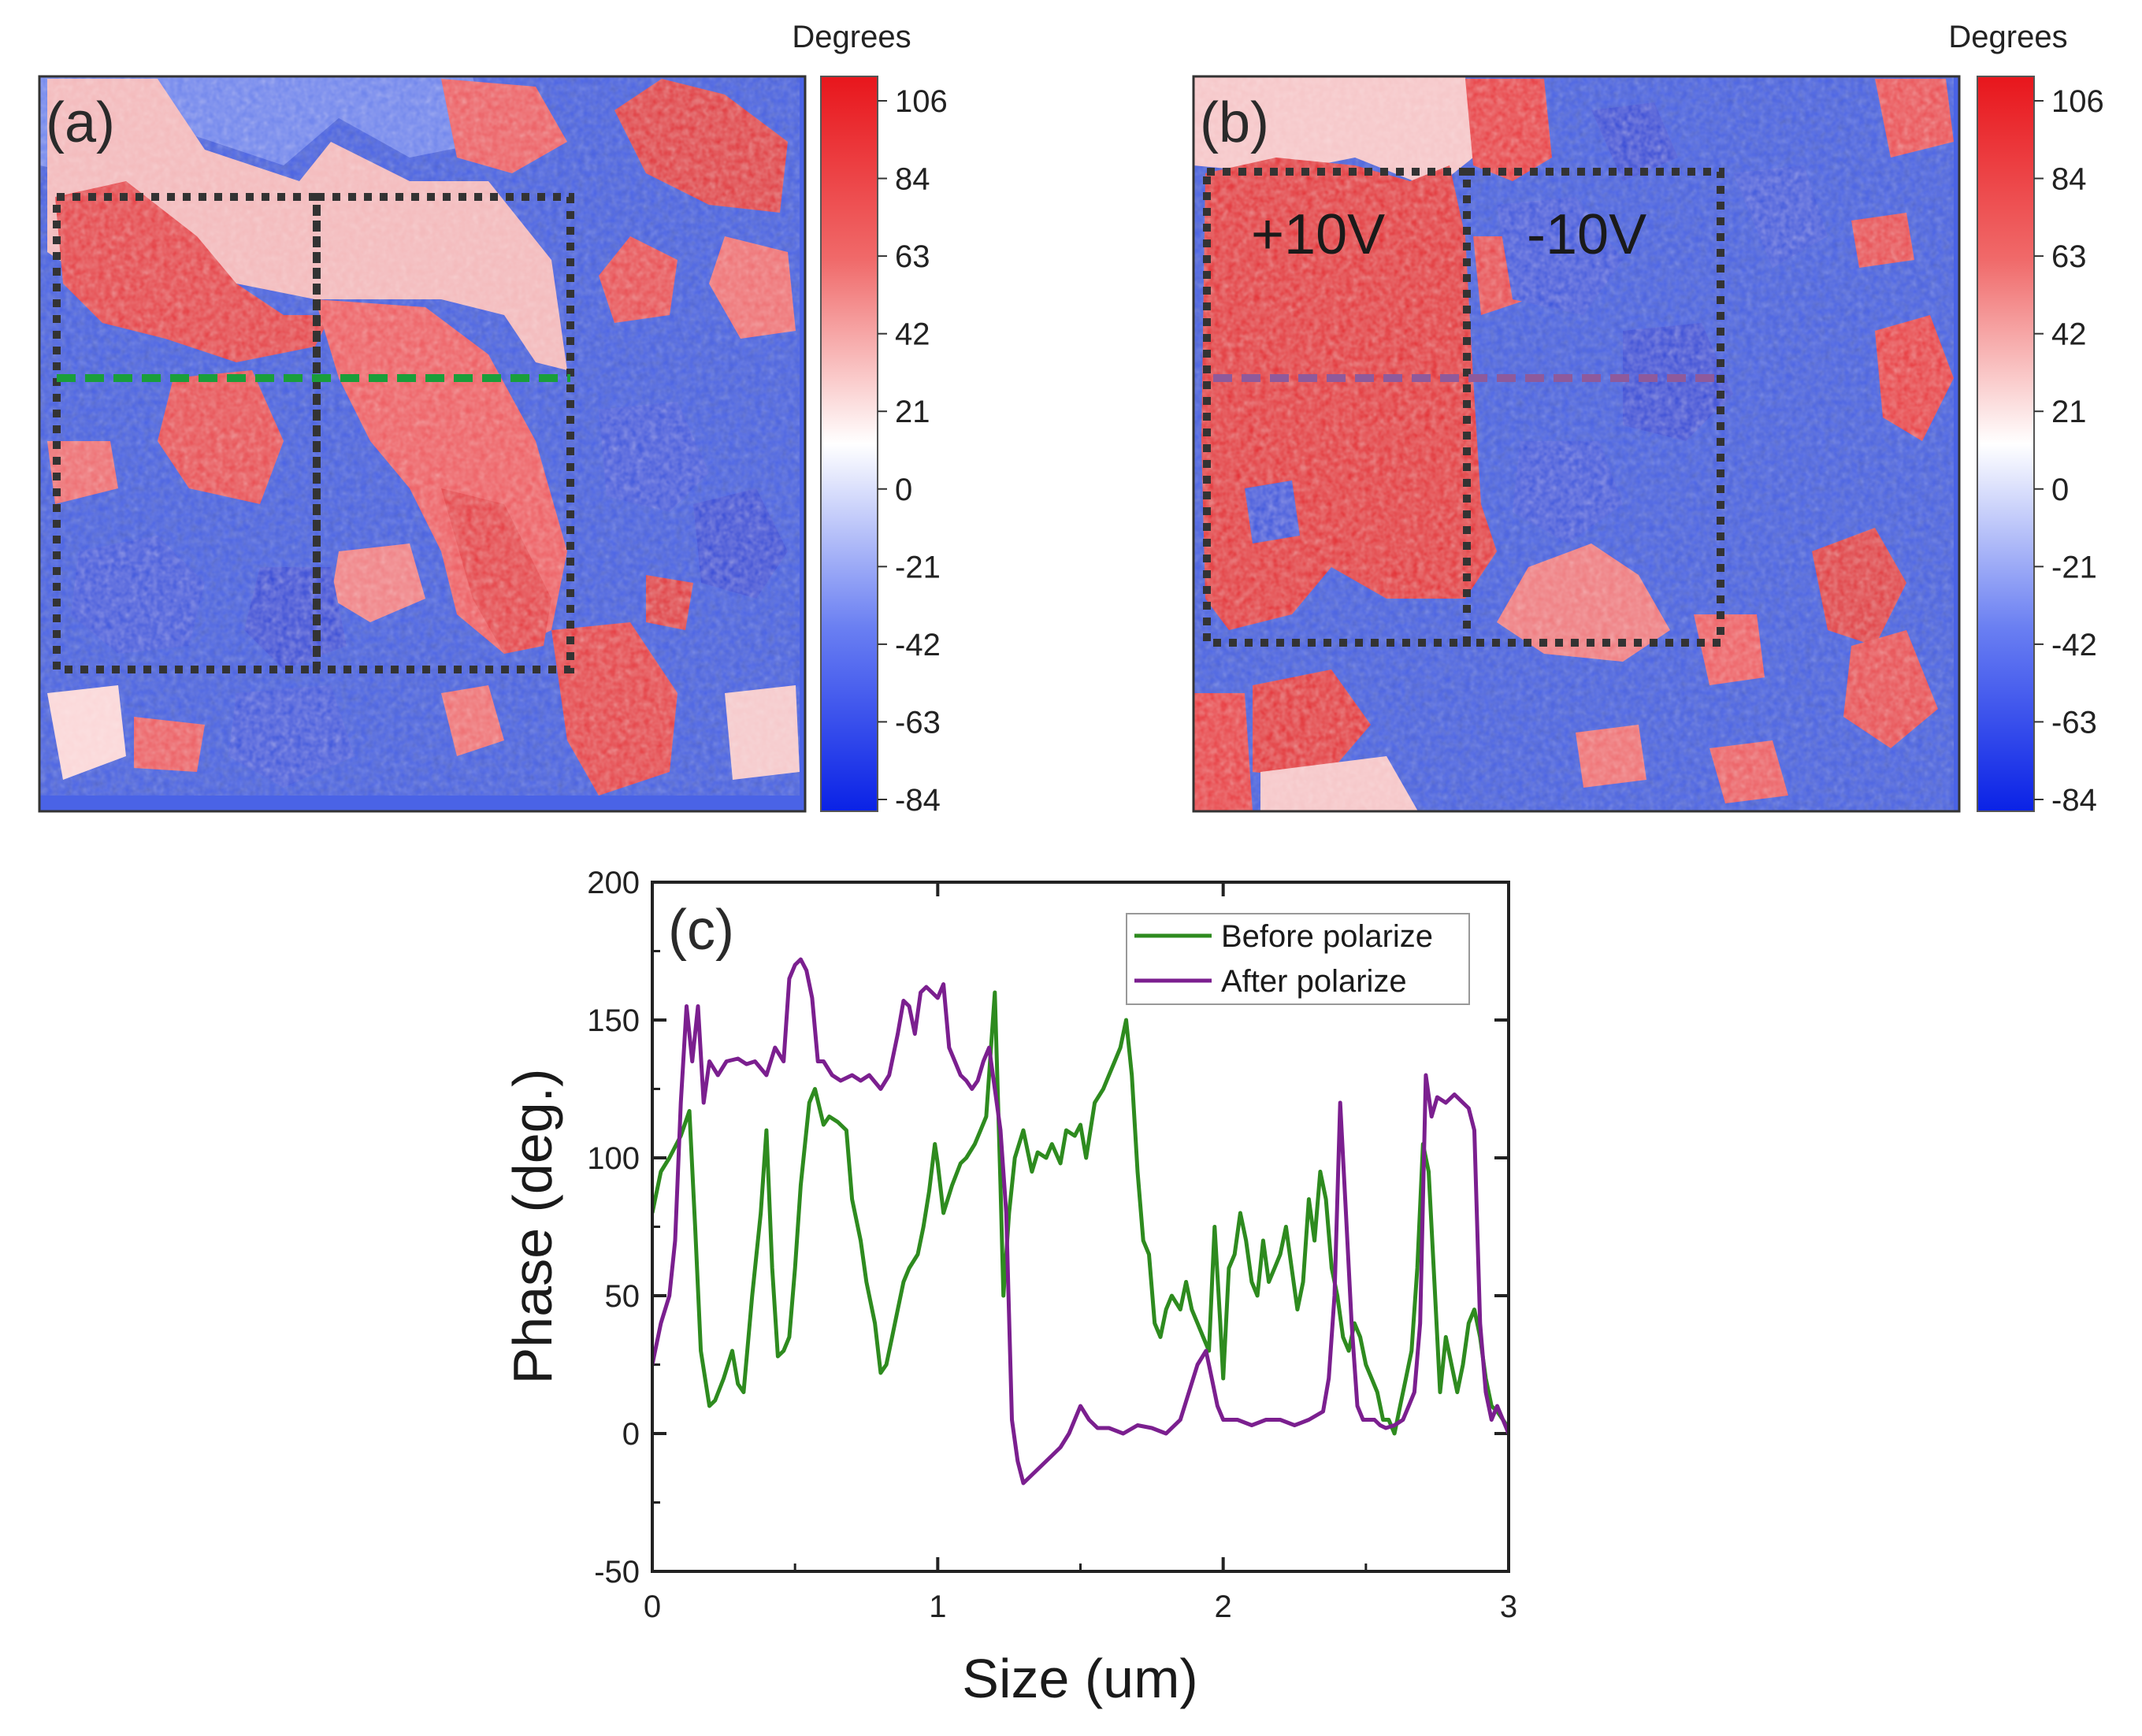 The image size is (2142, 1736). Describe the element at coordinates (532, 1227) in the screenshot. I see `y-axis-label: Phase (deg.)` at that location.